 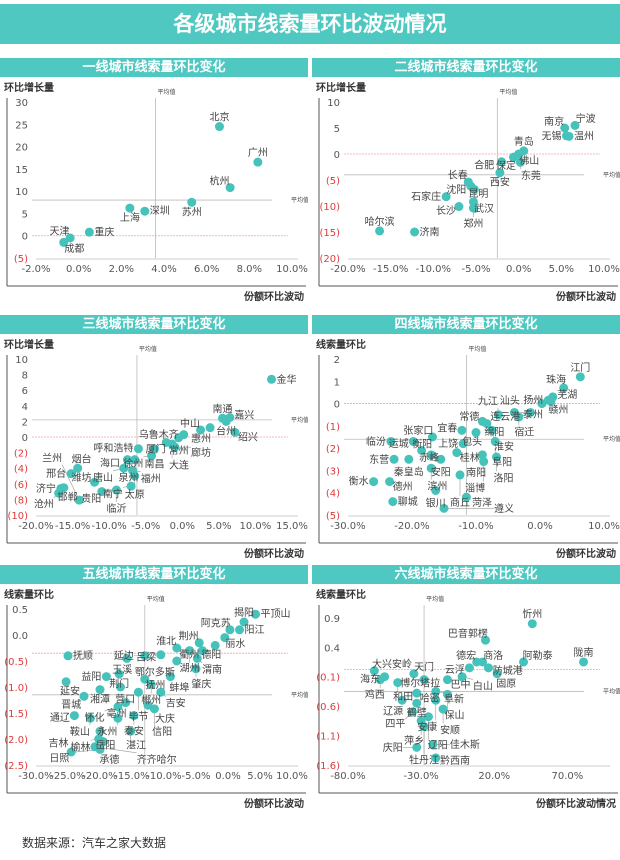 What do you see at coordinates (329, 259) in the screenshot?
I see `y-tick-label: (20)` at bounding box center [329, 259].